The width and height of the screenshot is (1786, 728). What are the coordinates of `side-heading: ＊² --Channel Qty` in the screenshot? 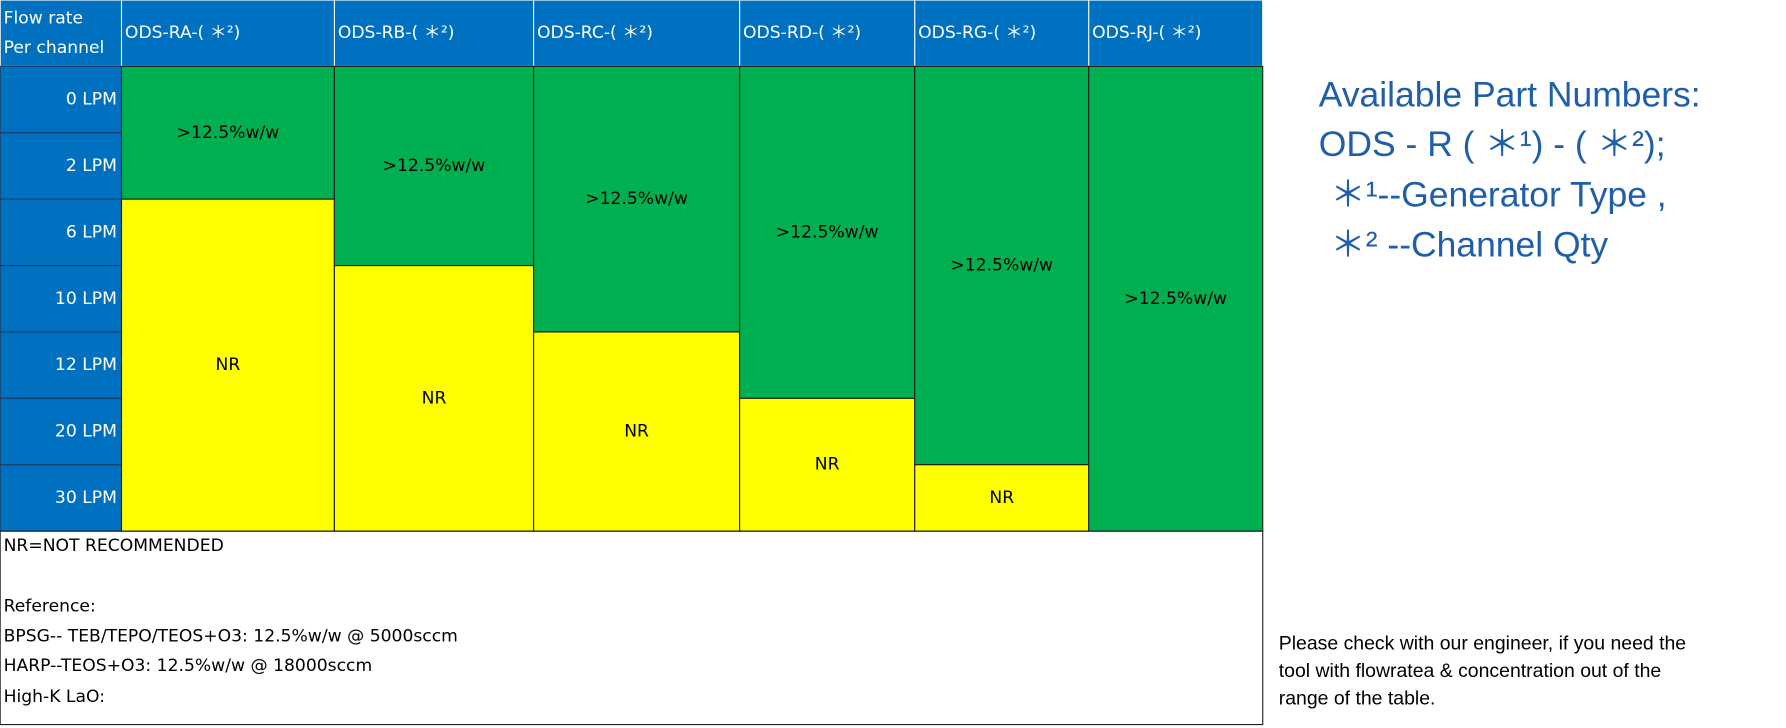 It's located at (1469, 245).